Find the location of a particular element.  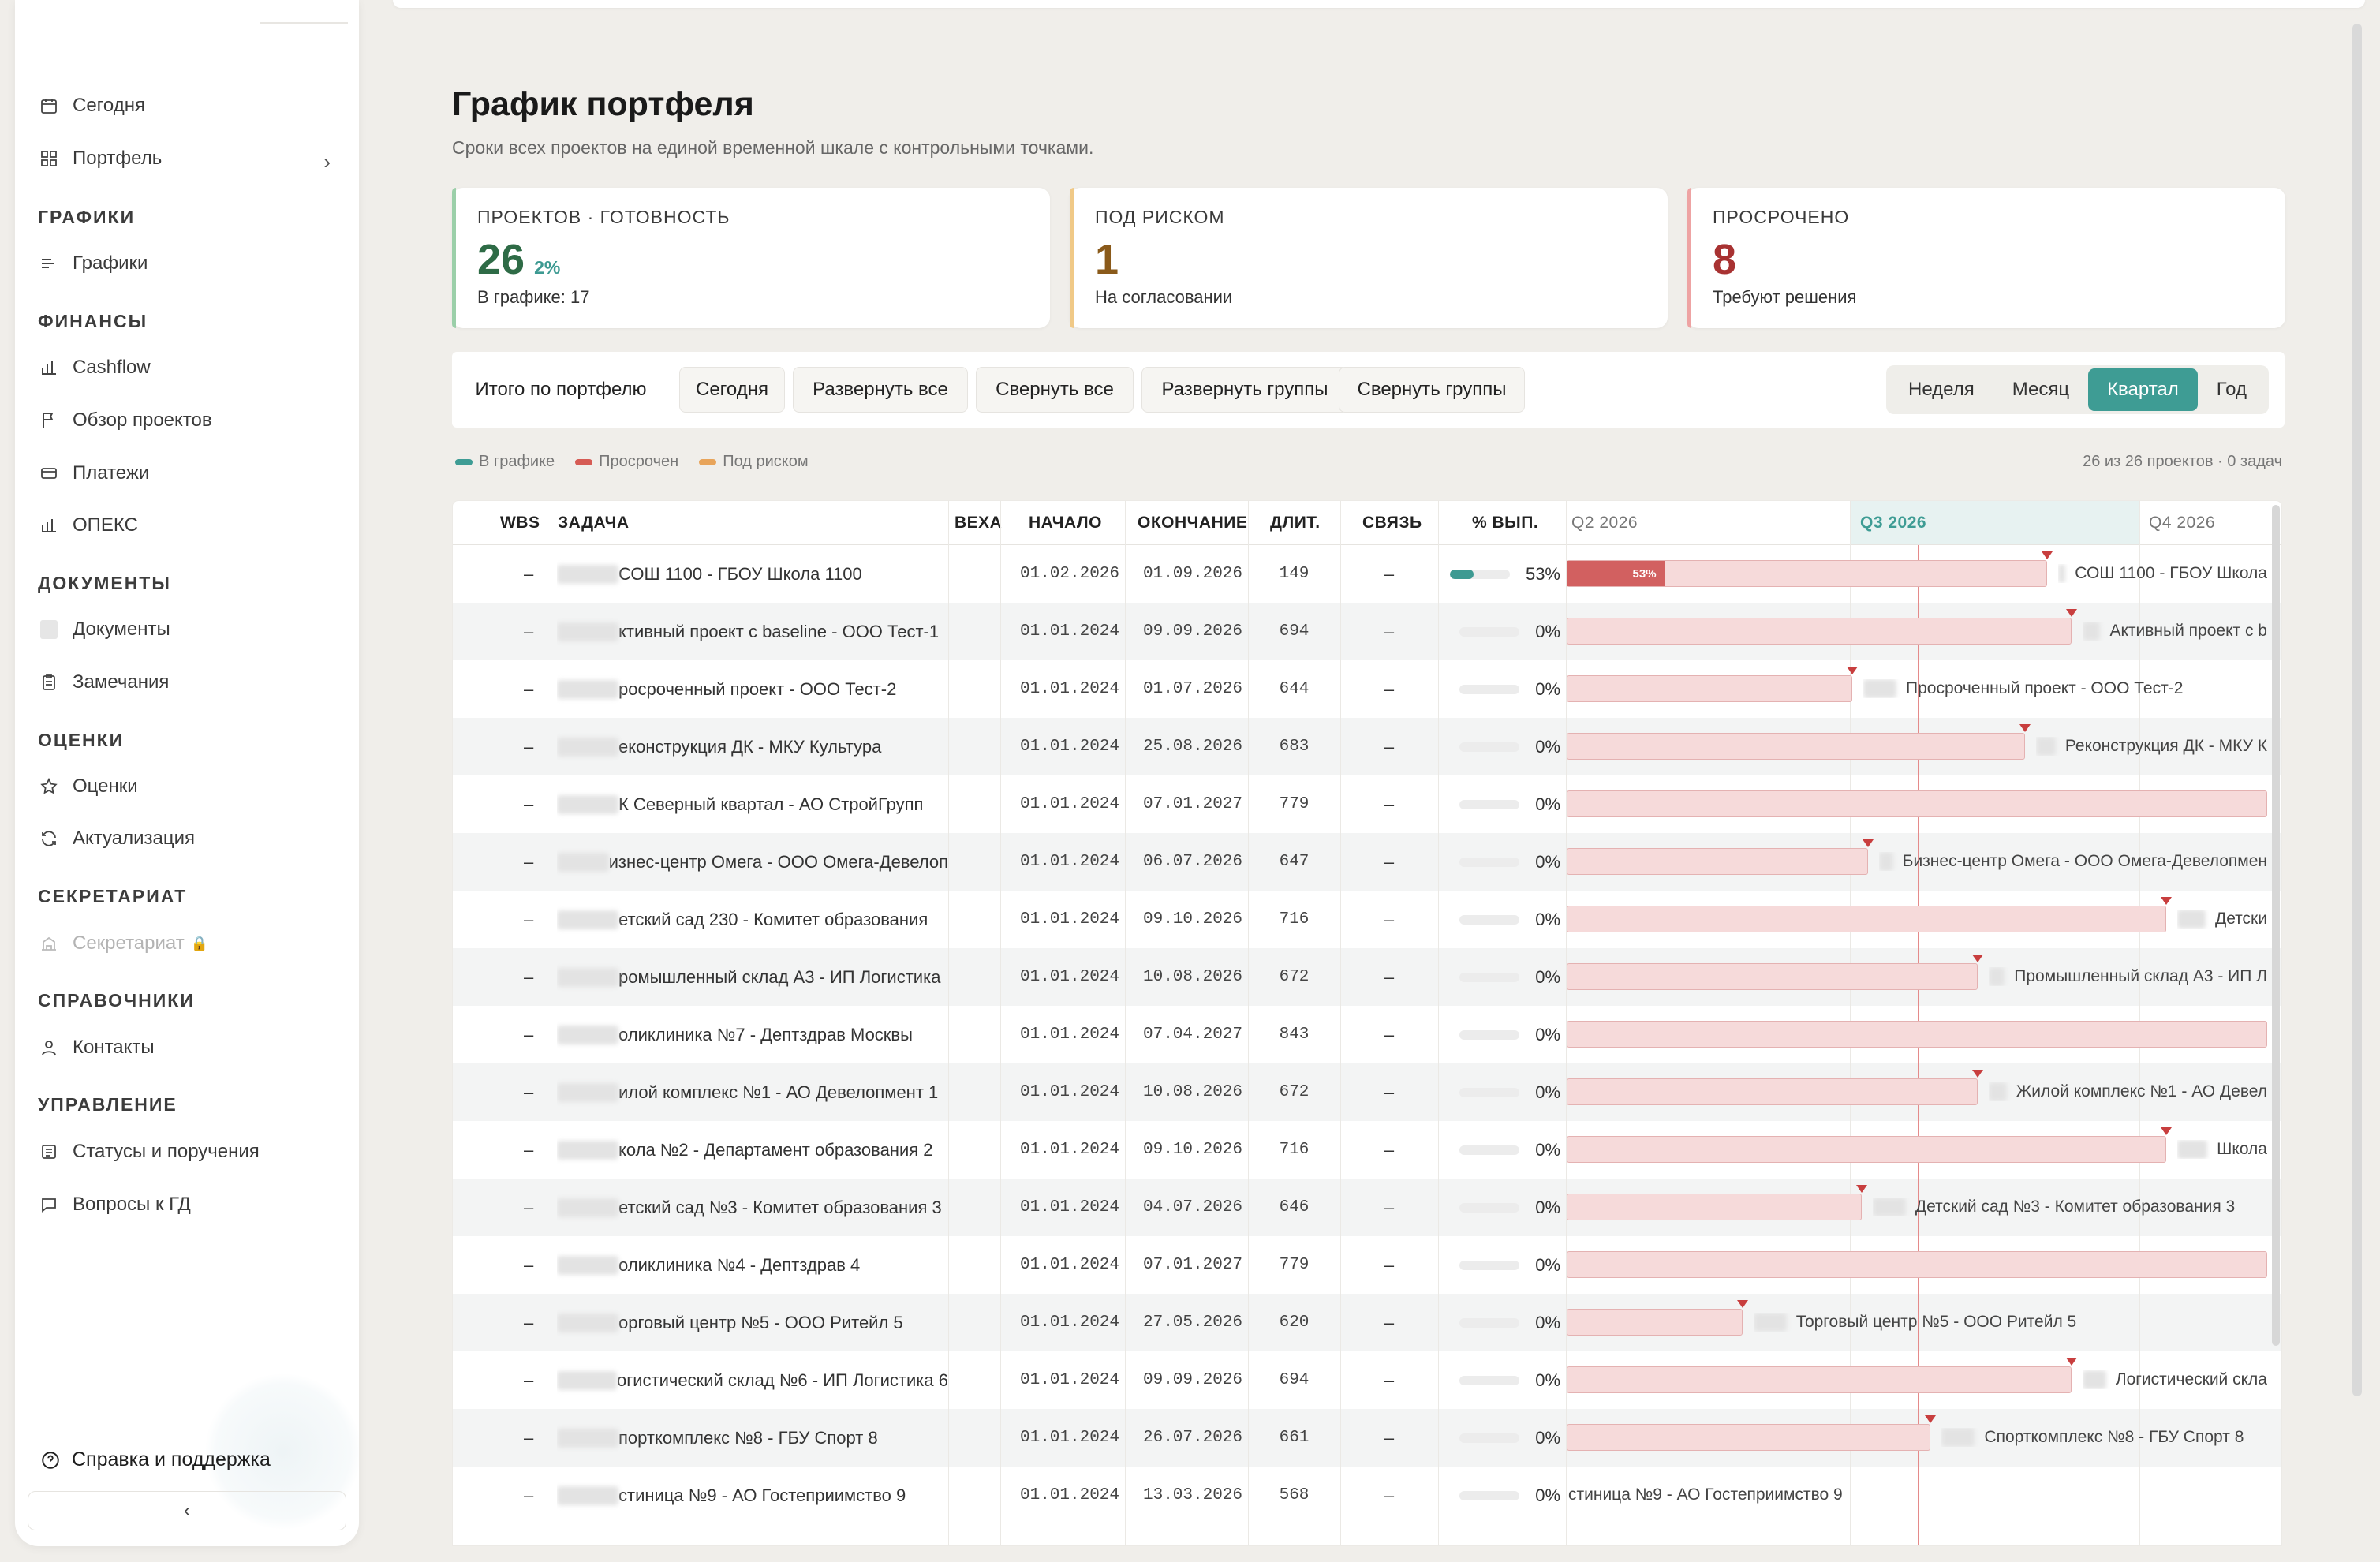

task-name: орговый центр №5 - ООО Ритейл 5 is located at coordinates (760, 1322).